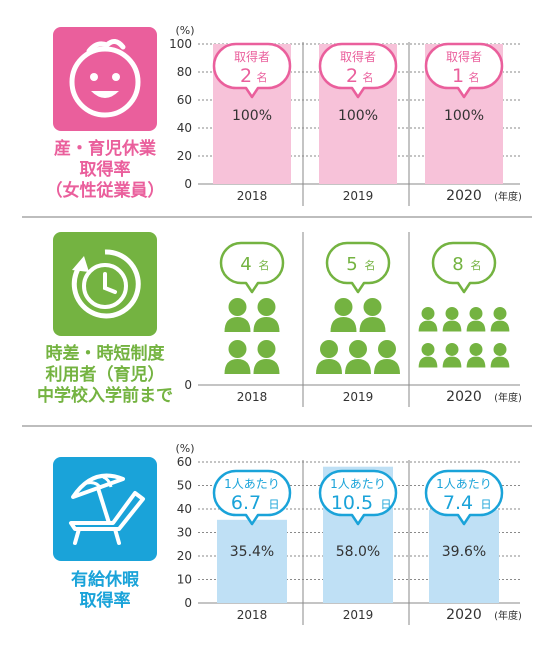 The image size is (550, 647). I want to click on x-tick-label: 2020, so click(464, 196).